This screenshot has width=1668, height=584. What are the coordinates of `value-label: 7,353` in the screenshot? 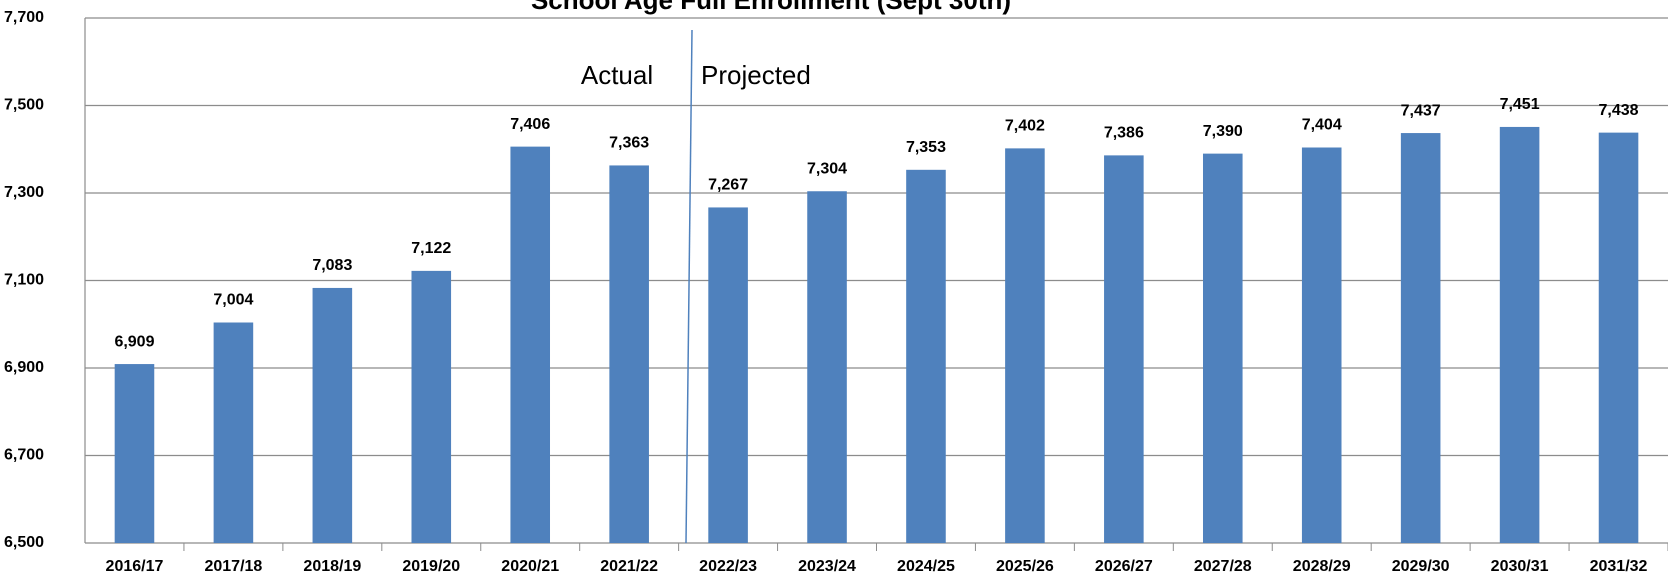 It's located at (926, 147).